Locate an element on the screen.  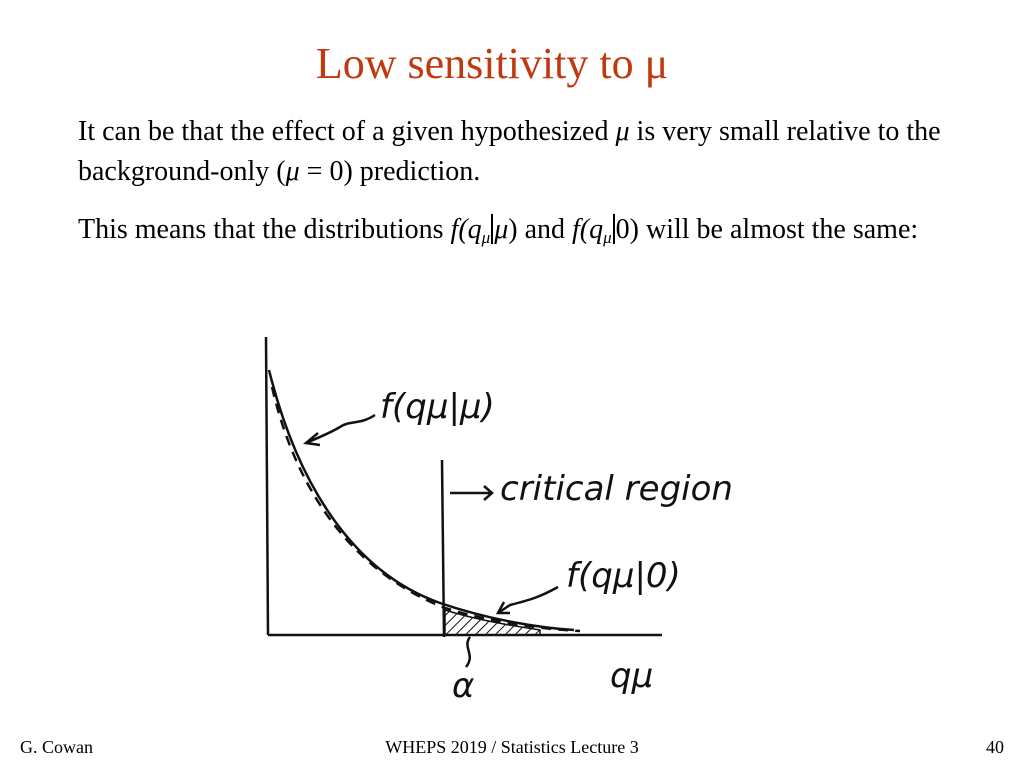
curve-f-mu is located at coordinates (421, 500).